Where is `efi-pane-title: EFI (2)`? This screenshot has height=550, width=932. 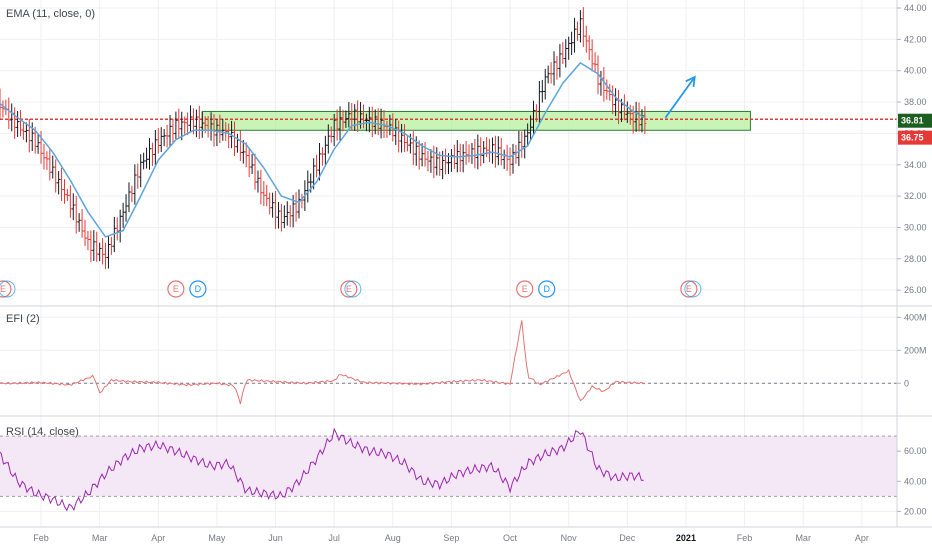 efi-pane-title: EFI (2) is located at coordinates (23, 319).